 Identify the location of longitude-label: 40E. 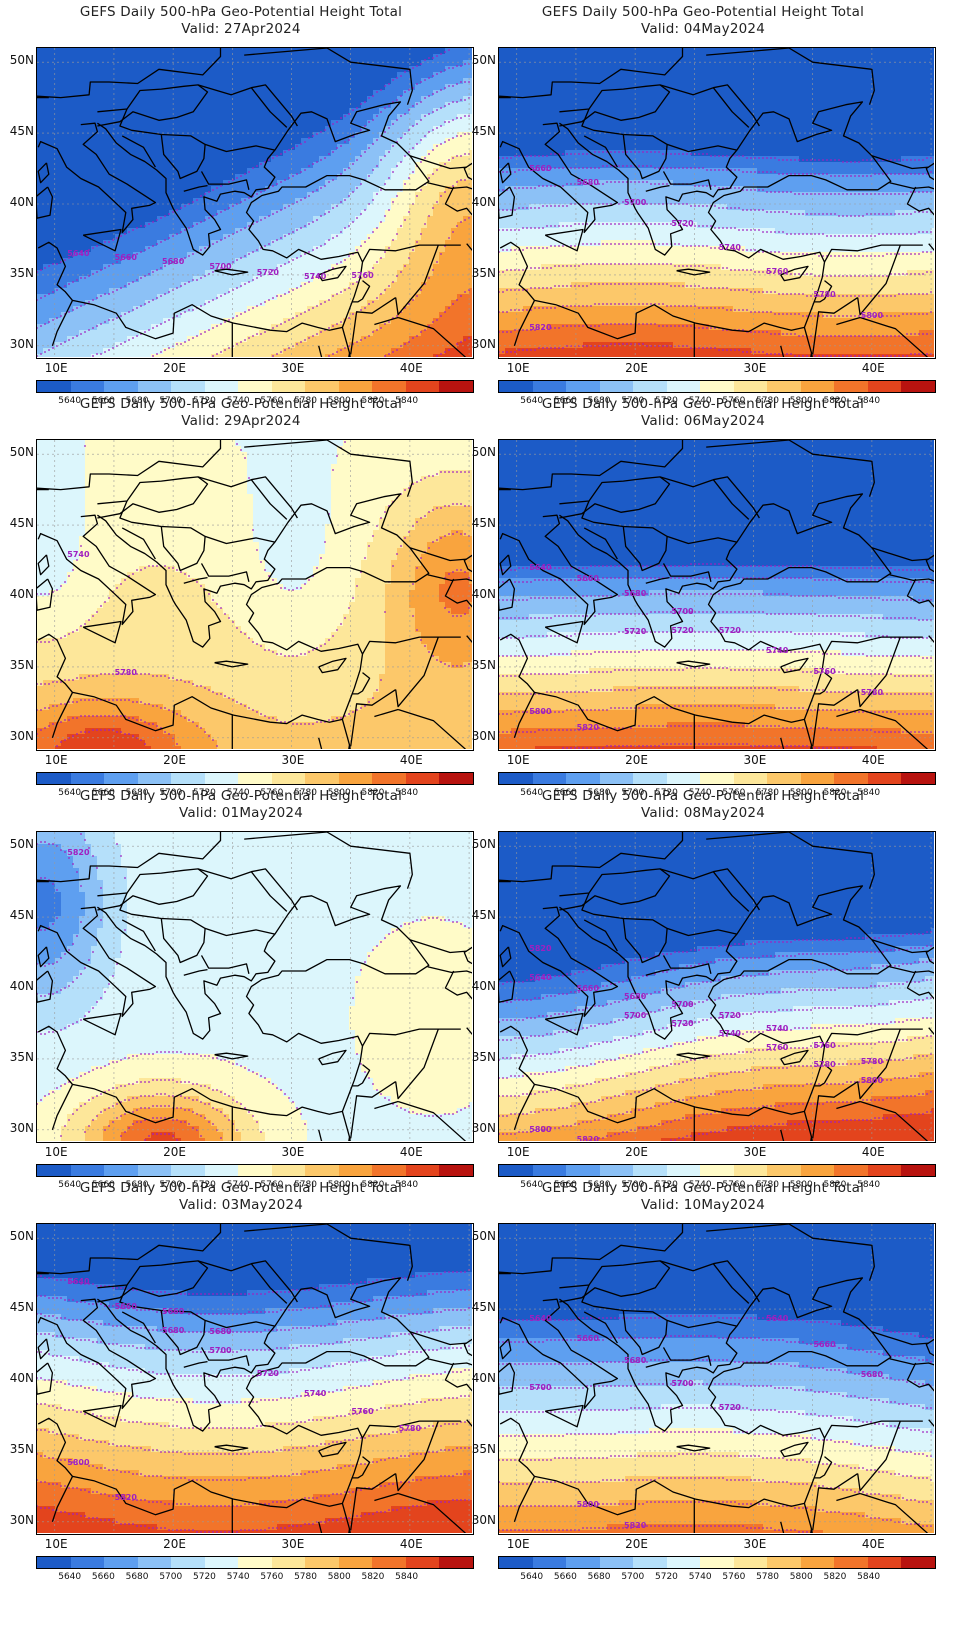
(873, 1544).